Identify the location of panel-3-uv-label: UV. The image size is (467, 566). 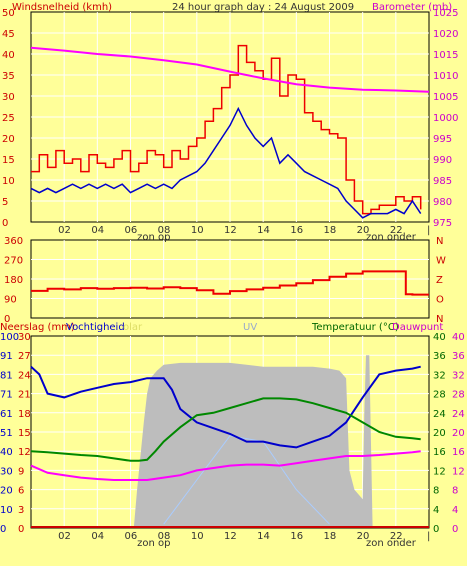
(250, 327).